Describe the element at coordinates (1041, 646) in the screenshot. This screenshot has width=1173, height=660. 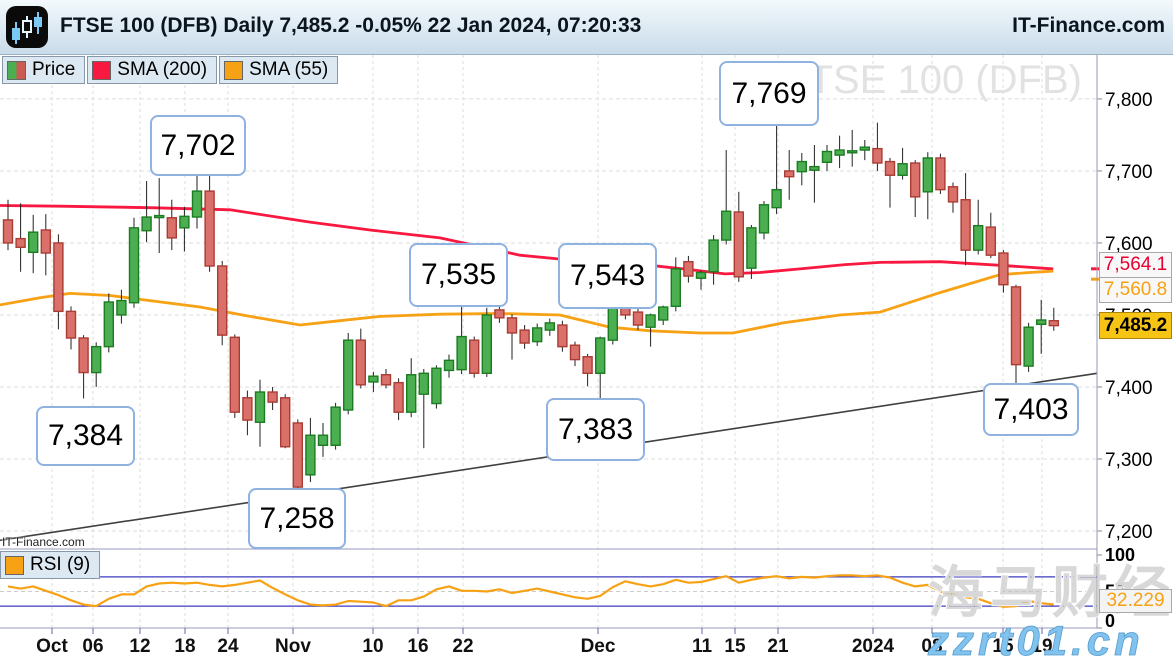
I see `time-axis-label: 19` at that location.